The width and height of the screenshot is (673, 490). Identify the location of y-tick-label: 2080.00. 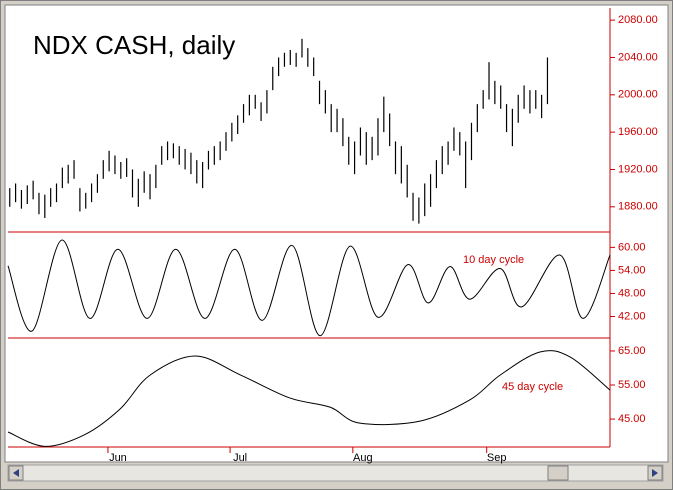
(638, 20).